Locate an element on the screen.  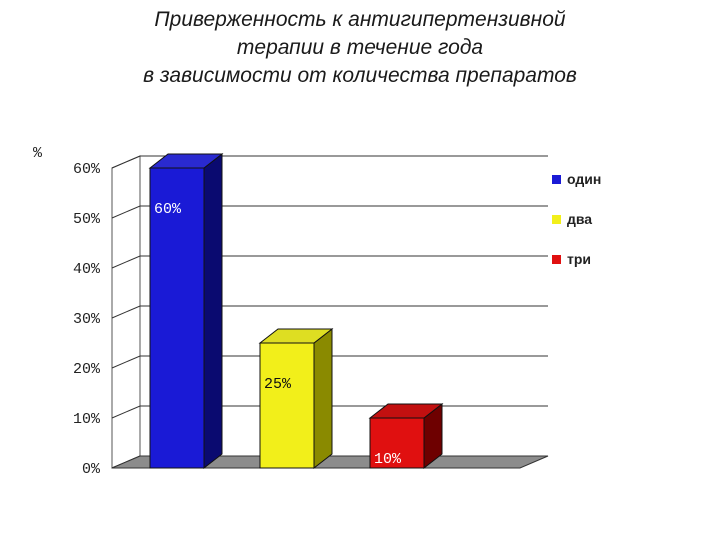
legend-label: три is located at coordinates (579, 259).